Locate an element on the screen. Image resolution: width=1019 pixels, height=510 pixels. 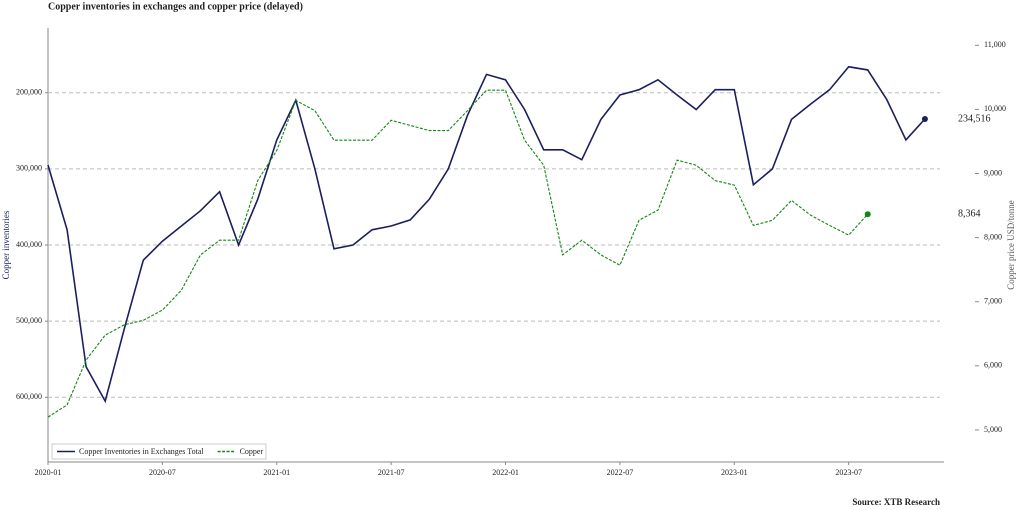
y-tick-label: 200,000 is located at coordinates (29, 92).